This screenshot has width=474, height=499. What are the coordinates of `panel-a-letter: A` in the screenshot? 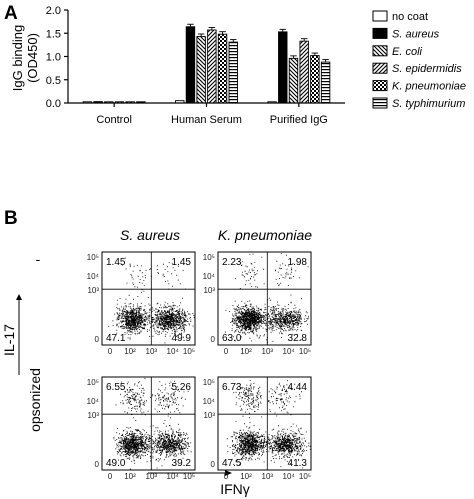 It's located at (11, 13).